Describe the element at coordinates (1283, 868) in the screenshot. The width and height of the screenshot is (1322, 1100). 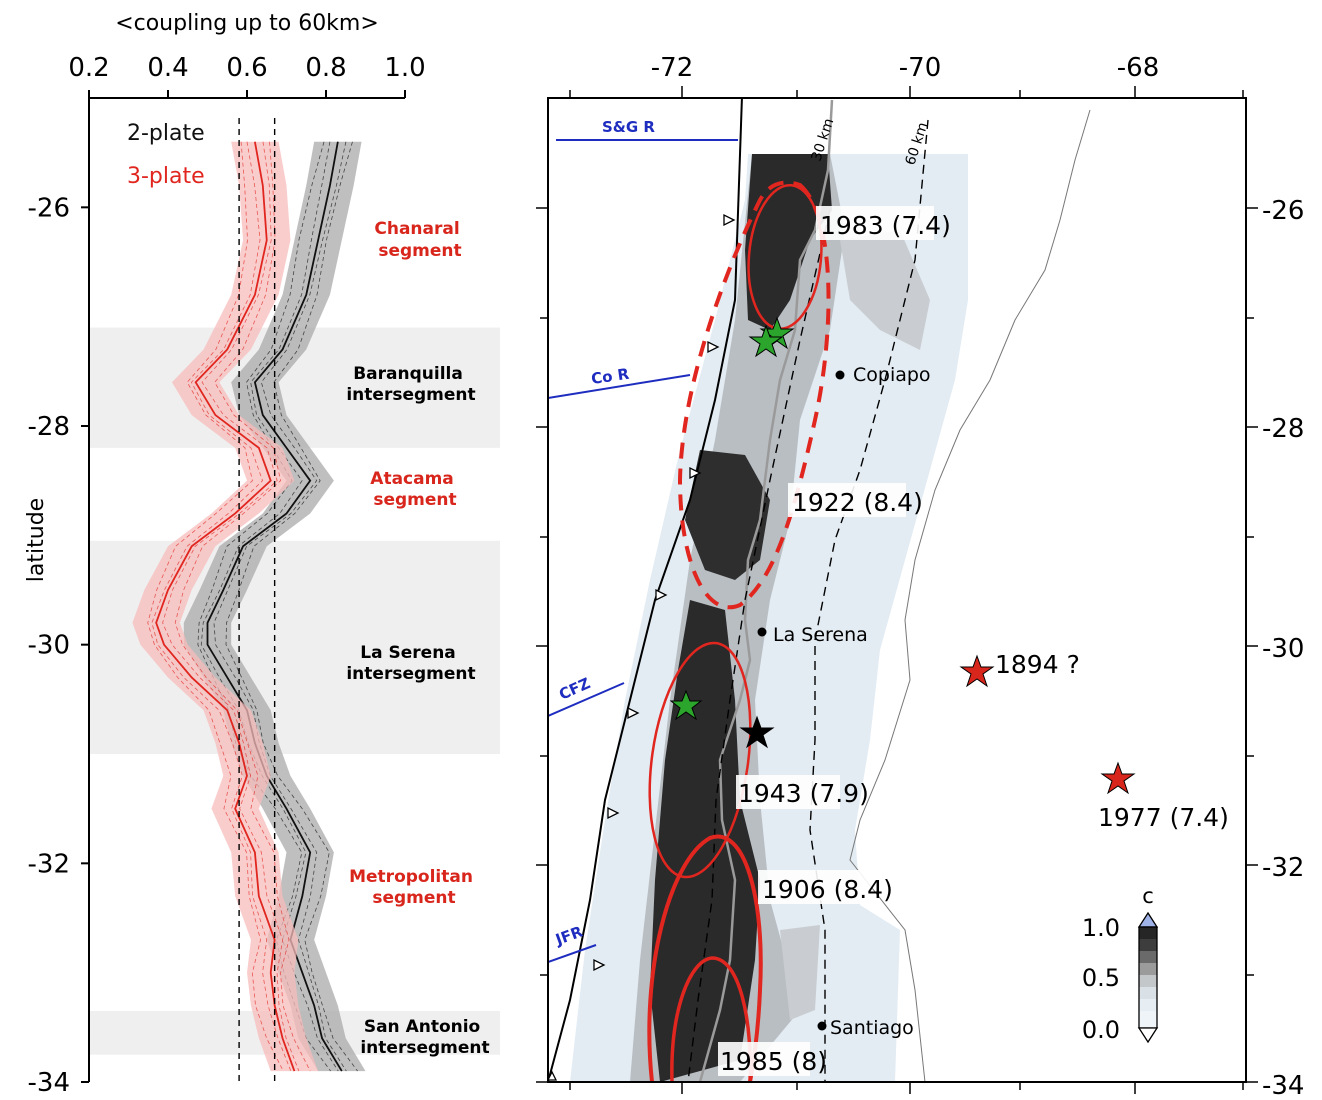
I see `map-ytick-label-32: -32` at that location.